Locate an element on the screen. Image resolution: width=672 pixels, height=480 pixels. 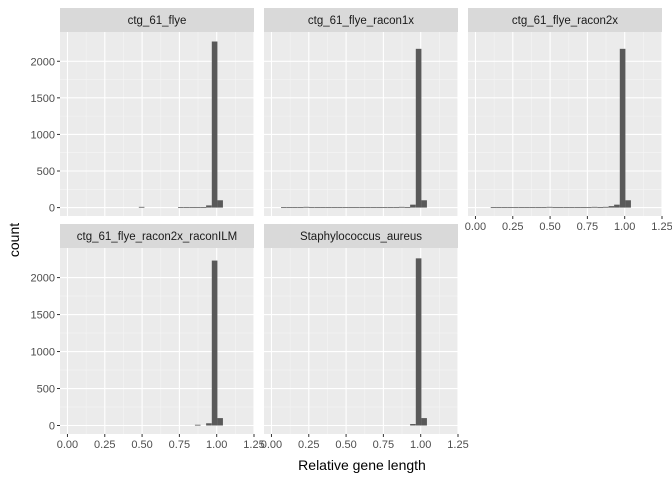
facet-strip-label: ctg_61_flye_racon2x_raconILM is located at coordinates (157, 237).